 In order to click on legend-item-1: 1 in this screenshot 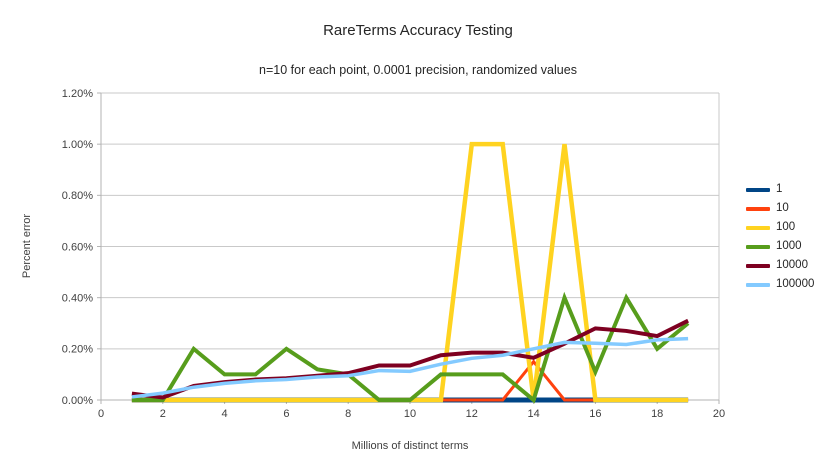, I will do `click(780, 189)`.